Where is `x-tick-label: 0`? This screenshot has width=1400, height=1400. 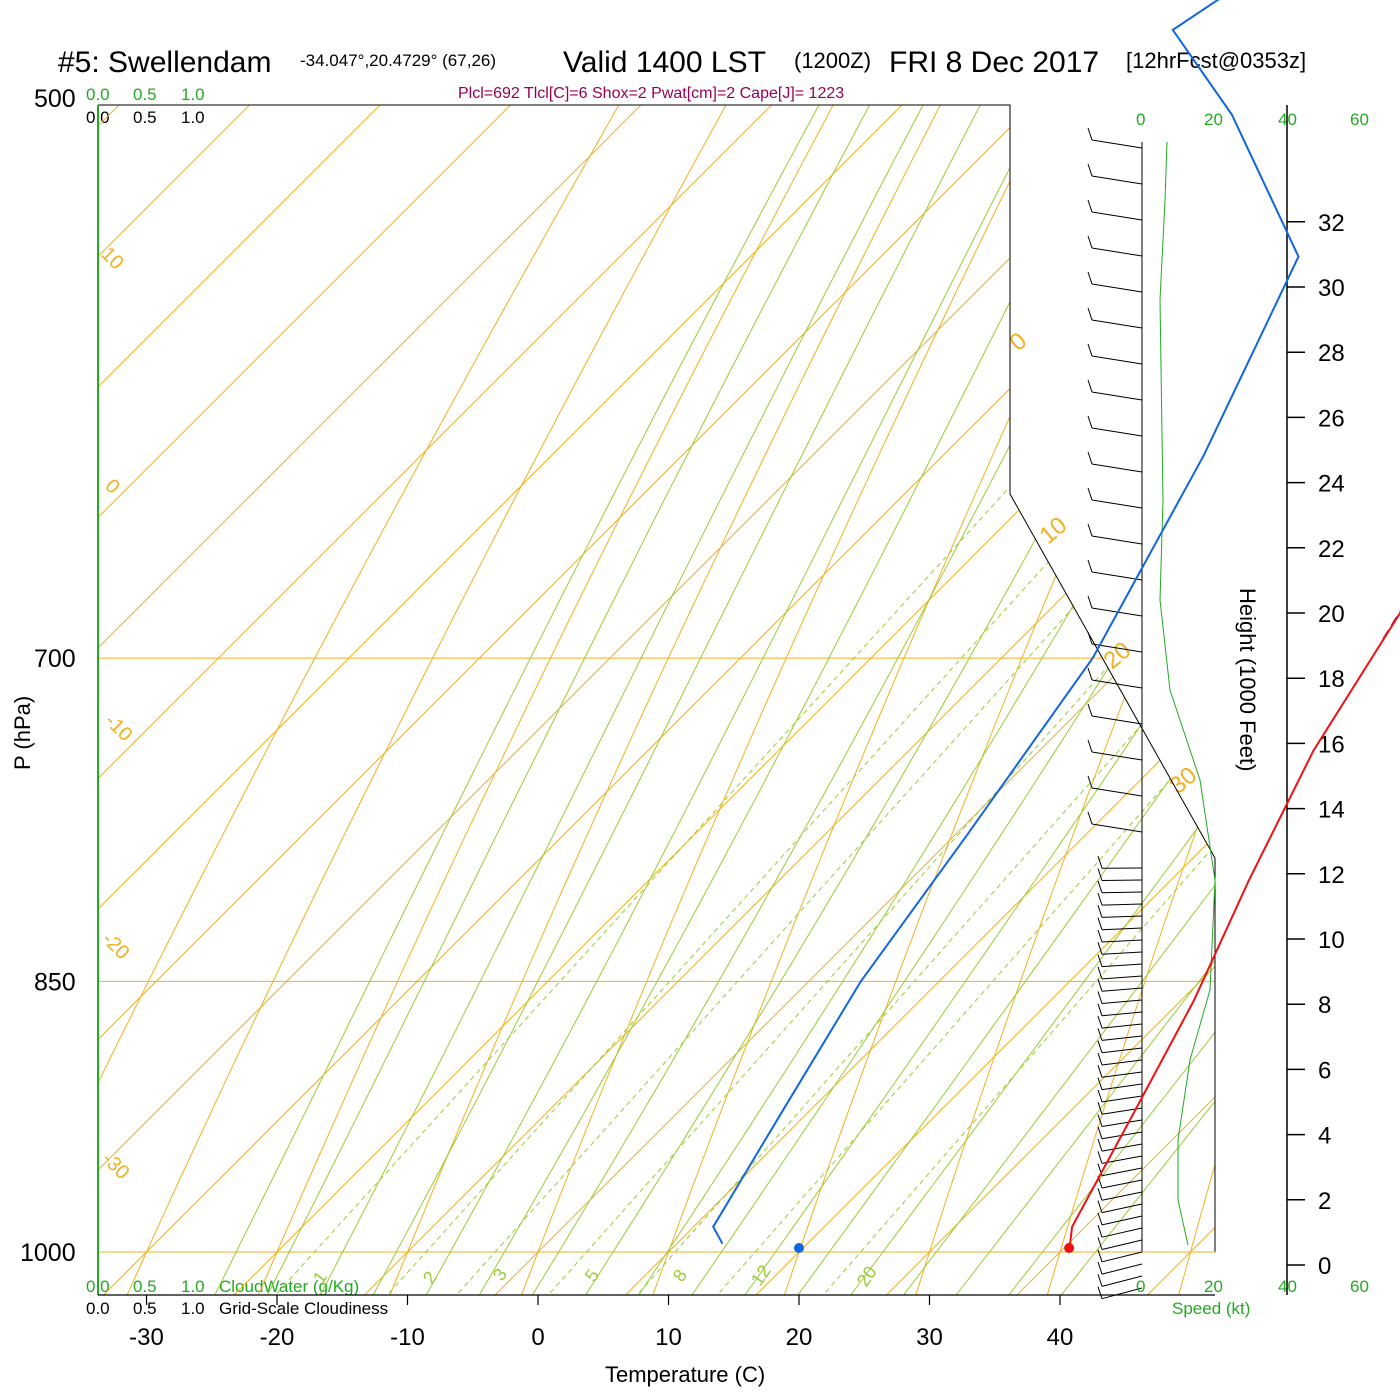 x-tick-label: 0 is located at coordinates (537, 1337).